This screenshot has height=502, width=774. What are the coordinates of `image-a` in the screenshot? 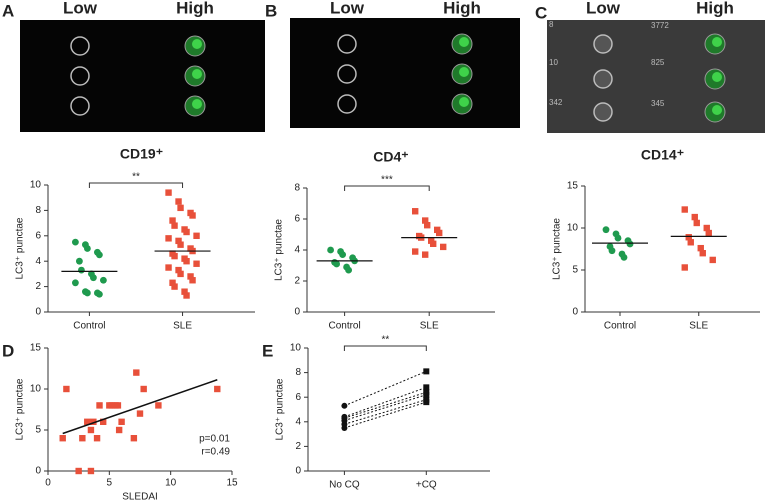 It's located at (142, 76).